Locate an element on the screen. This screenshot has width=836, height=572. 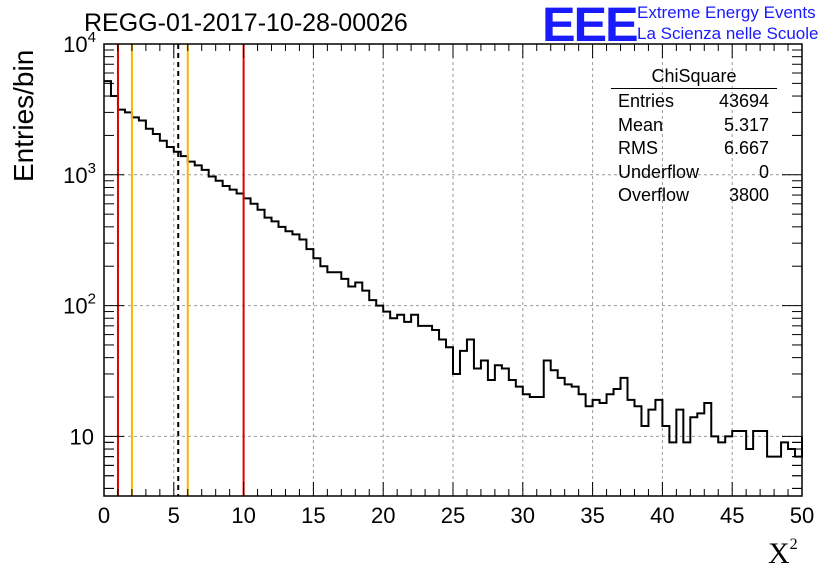
logo-line-2: La Scienza nelle Scuole is located at coordinates (728, 33).